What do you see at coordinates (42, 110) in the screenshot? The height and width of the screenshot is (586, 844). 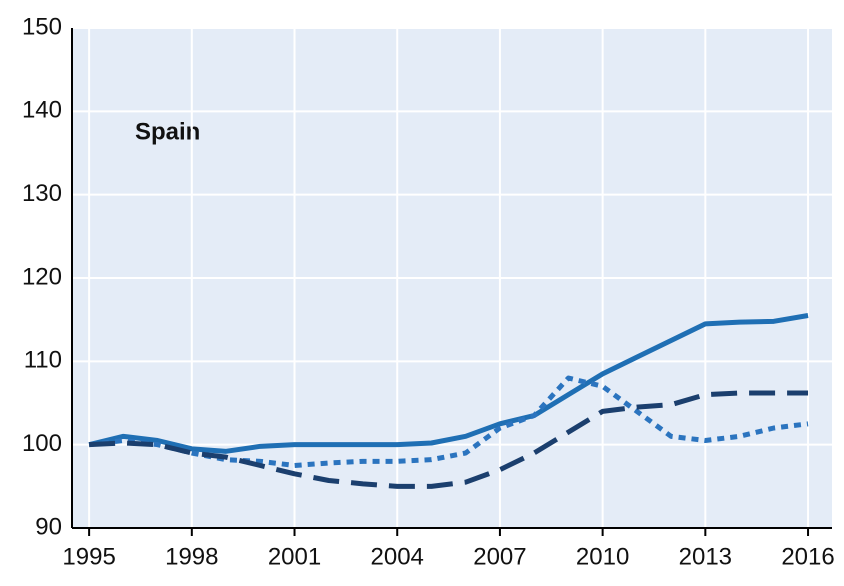 I see `y-tick-label: 140` at bounding box center [42, 110].